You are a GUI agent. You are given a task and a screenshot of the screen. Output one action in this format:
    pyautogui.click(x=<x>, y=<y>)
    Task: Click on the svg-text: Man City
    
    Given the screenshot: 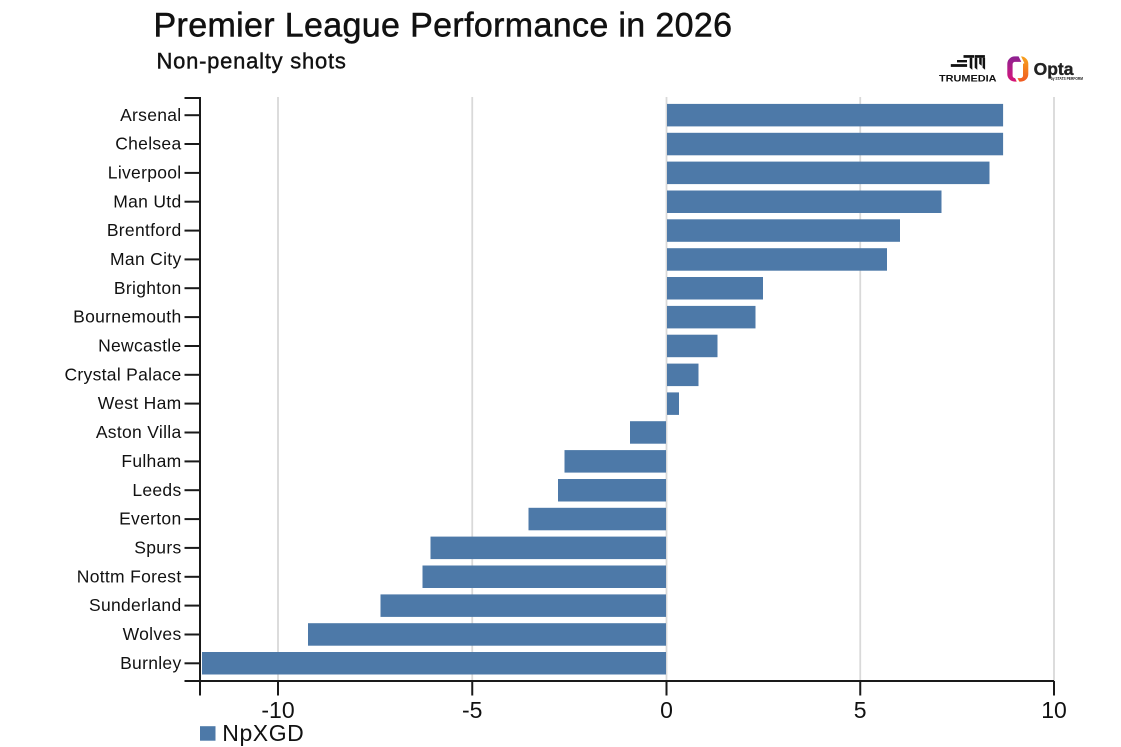 What is the action you would take?
    pyautogui.click(x=145, y=259)
    